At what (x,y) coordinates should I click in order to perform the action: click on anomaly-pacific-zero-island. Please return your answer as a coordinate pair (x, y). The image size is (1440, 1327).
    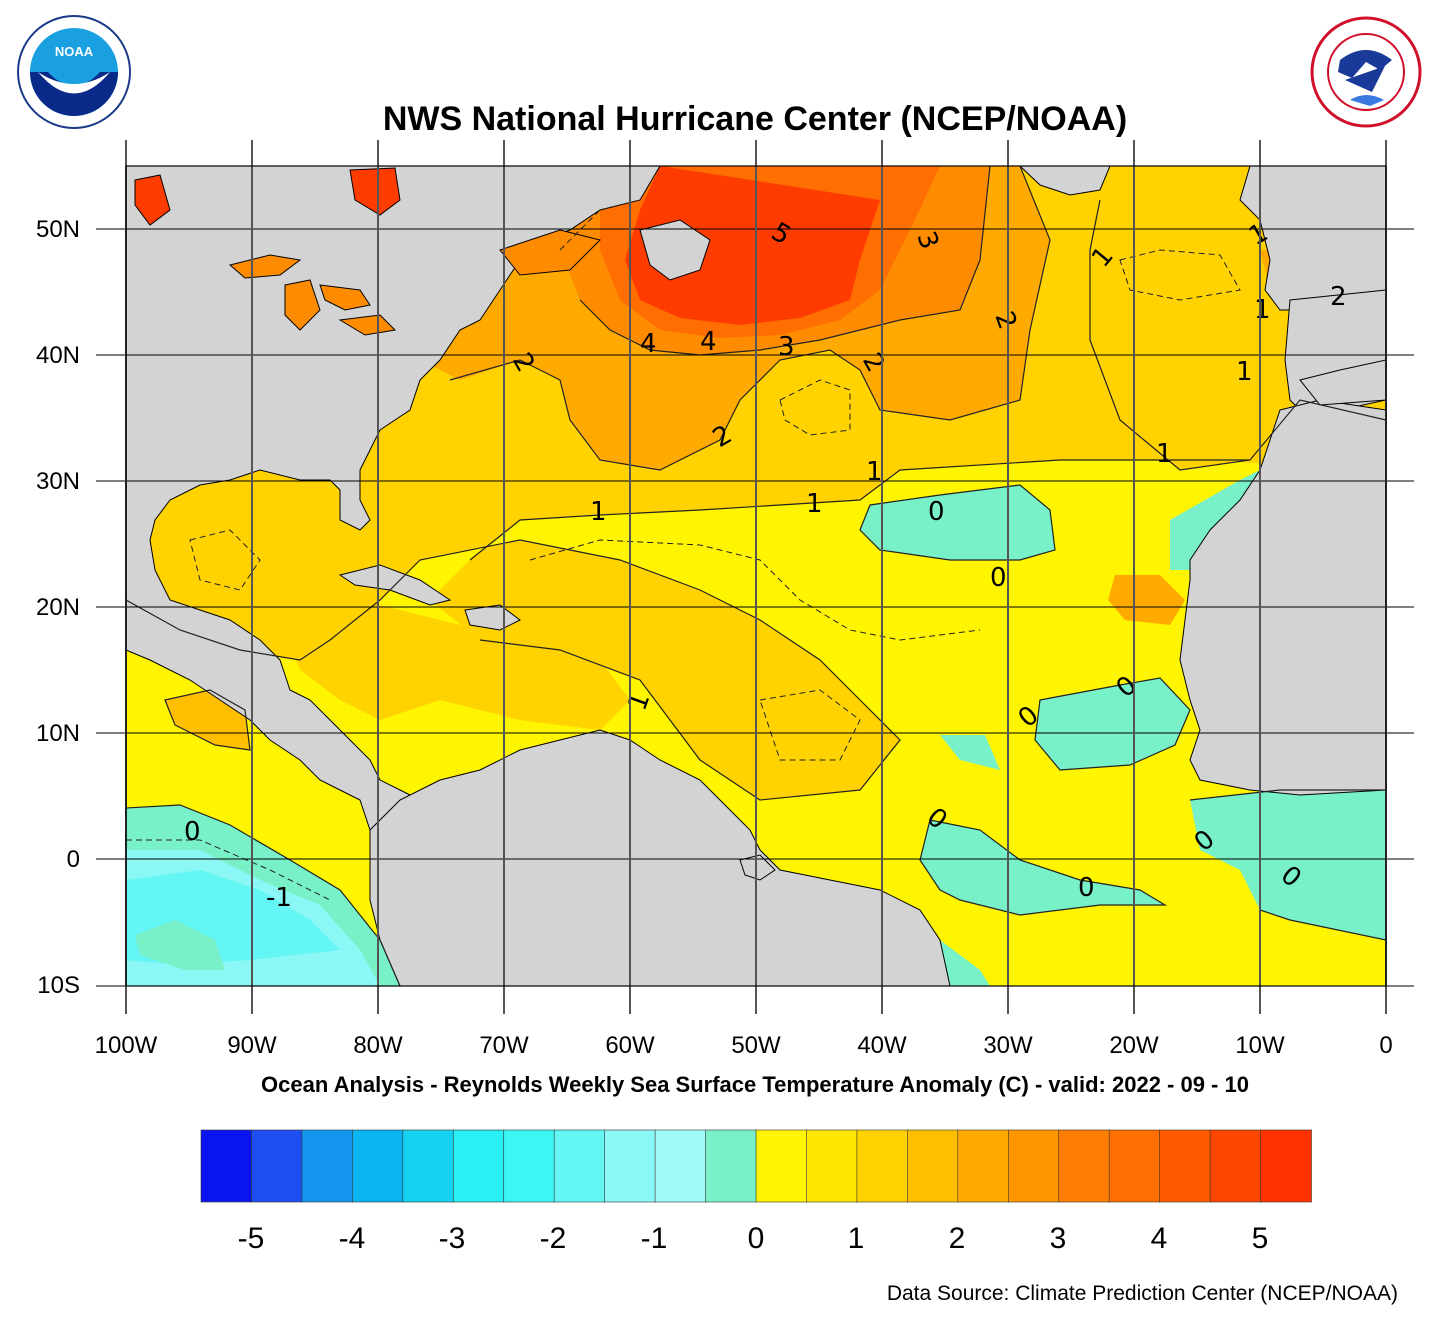
    Looking at the image, I should click on (180, 945).